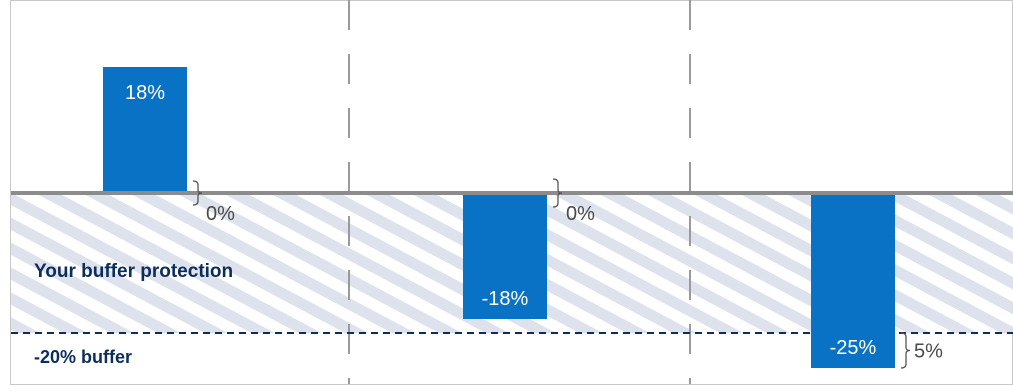  I want to click on difference-label: 5%, so click(928, 352).